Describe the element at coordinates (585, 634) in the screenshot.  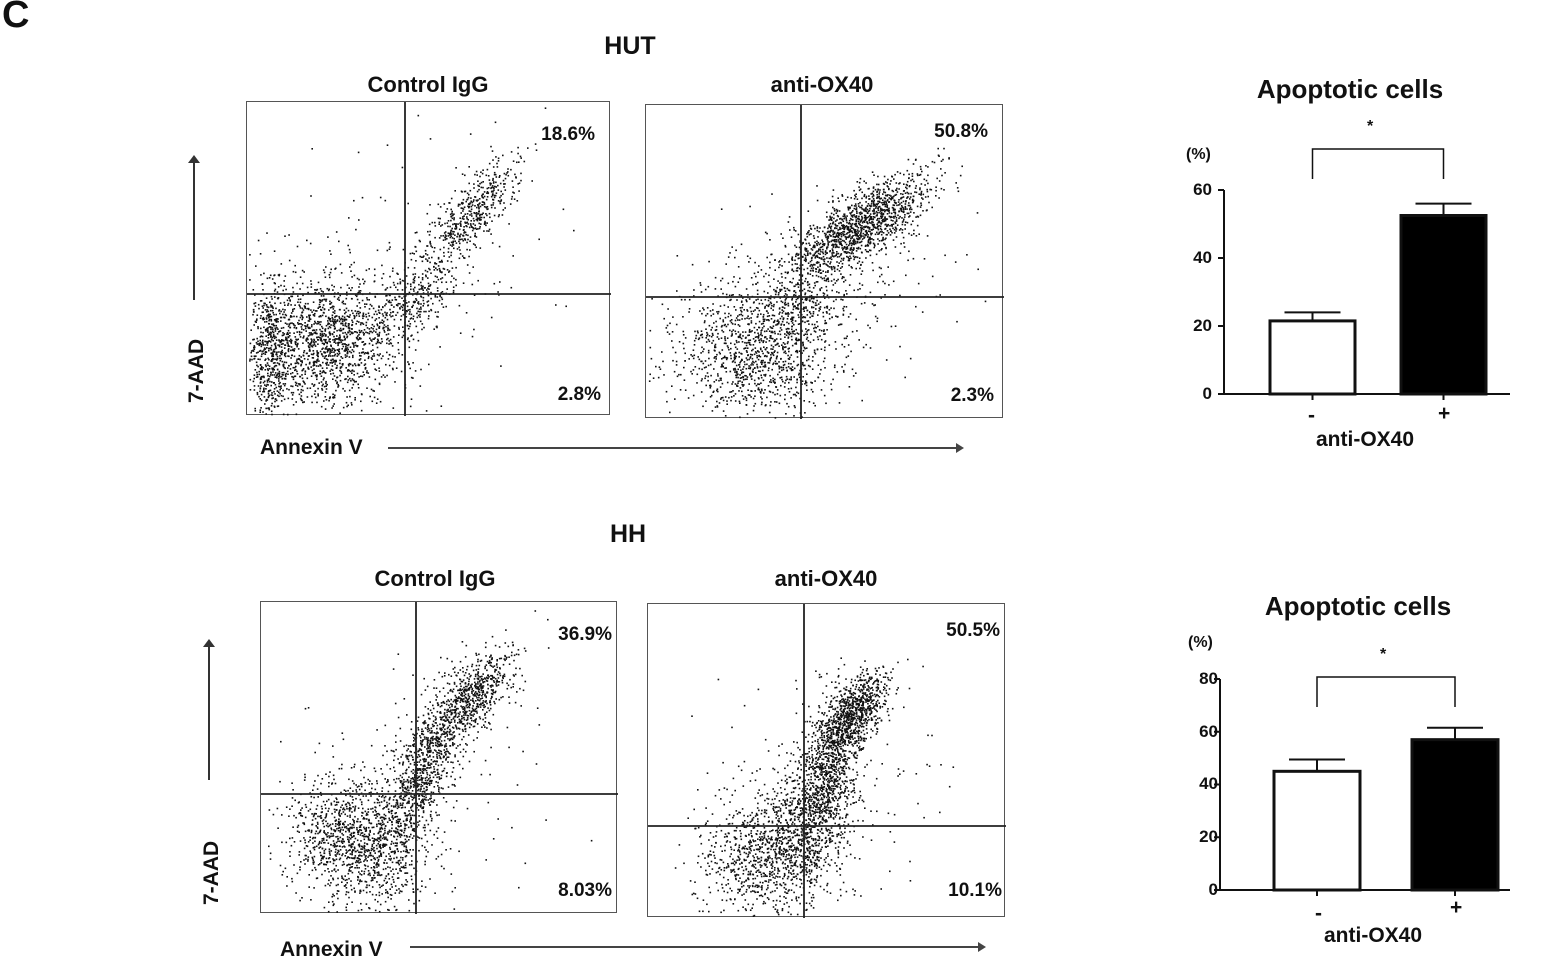
I see `upper-right-percent: 36.9%` at that location.